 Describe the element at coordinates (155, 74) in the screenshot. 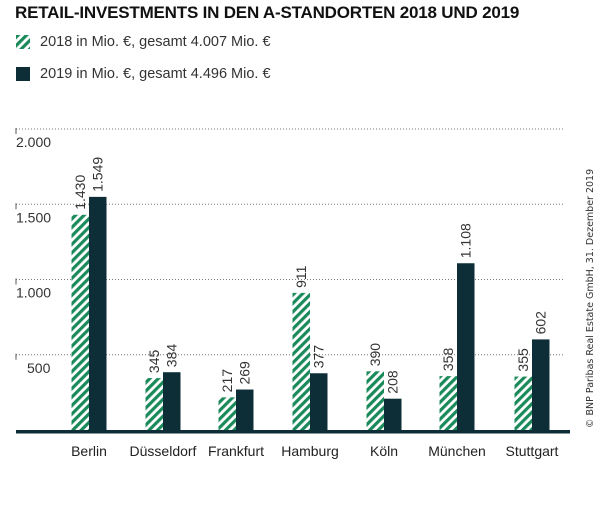

I see `legend-label-2019: 2019 in Mio. €, gesamt 4.496 Mio. €` at that location.